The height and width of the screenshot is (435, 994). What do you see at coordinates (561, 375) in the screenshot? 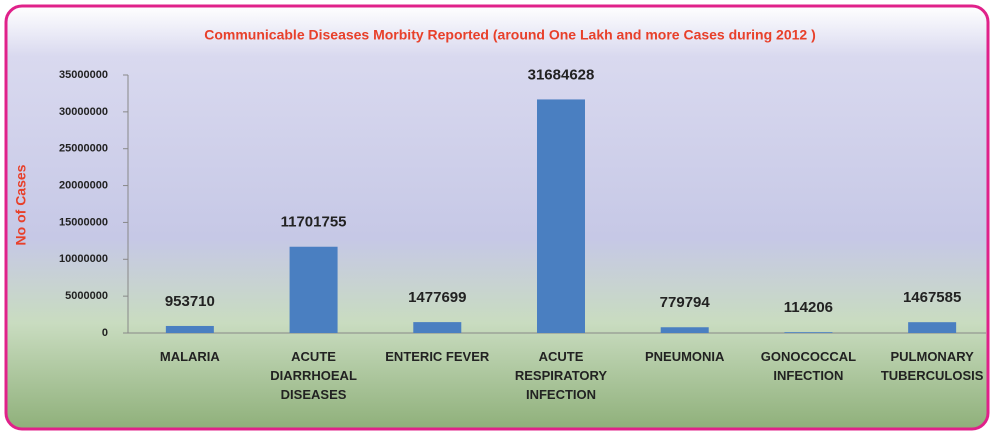
I see `x-tick-label: ACUTE RESPIRATORY INFECTION` at bounding box center [561, 375].